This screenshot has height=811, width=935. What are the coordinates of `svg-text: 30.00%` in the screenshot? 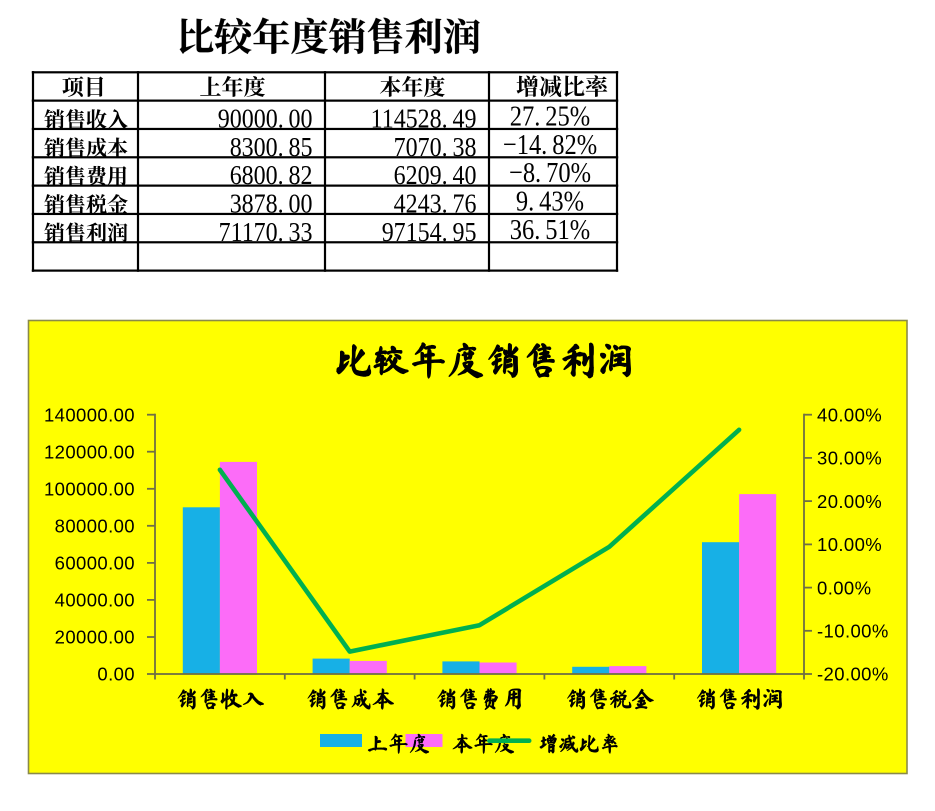 It's located at (849, 458).